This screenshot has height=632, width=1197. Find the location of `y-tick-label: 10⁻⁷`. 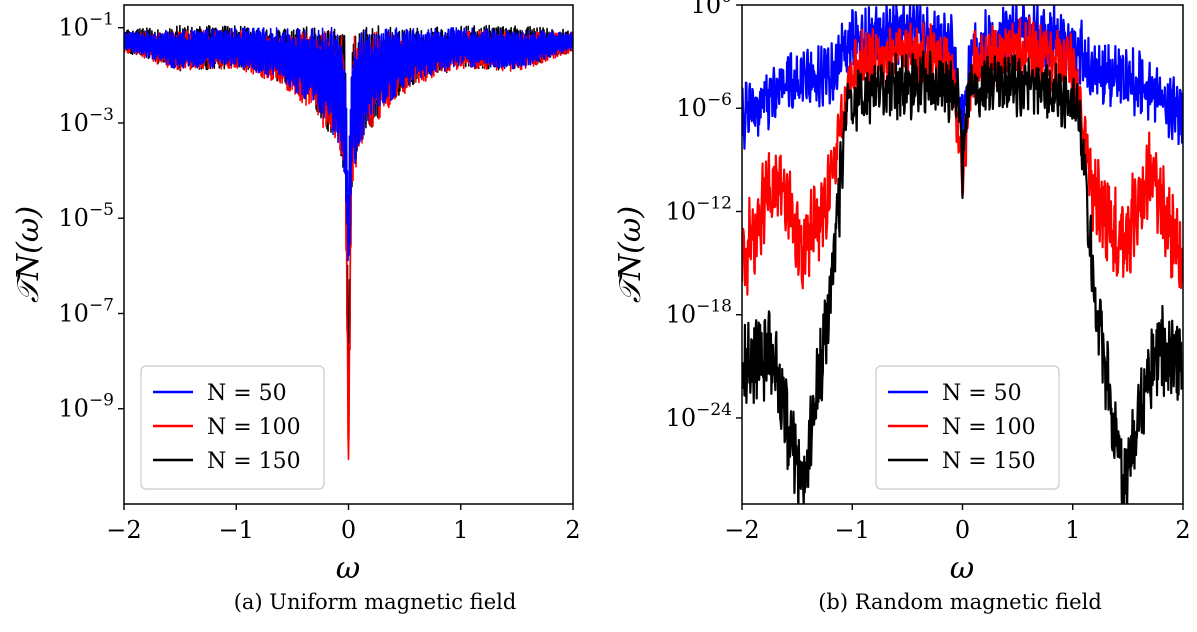

y-tick-label: 10⁻⁷ is located at coordinates (86, 311).